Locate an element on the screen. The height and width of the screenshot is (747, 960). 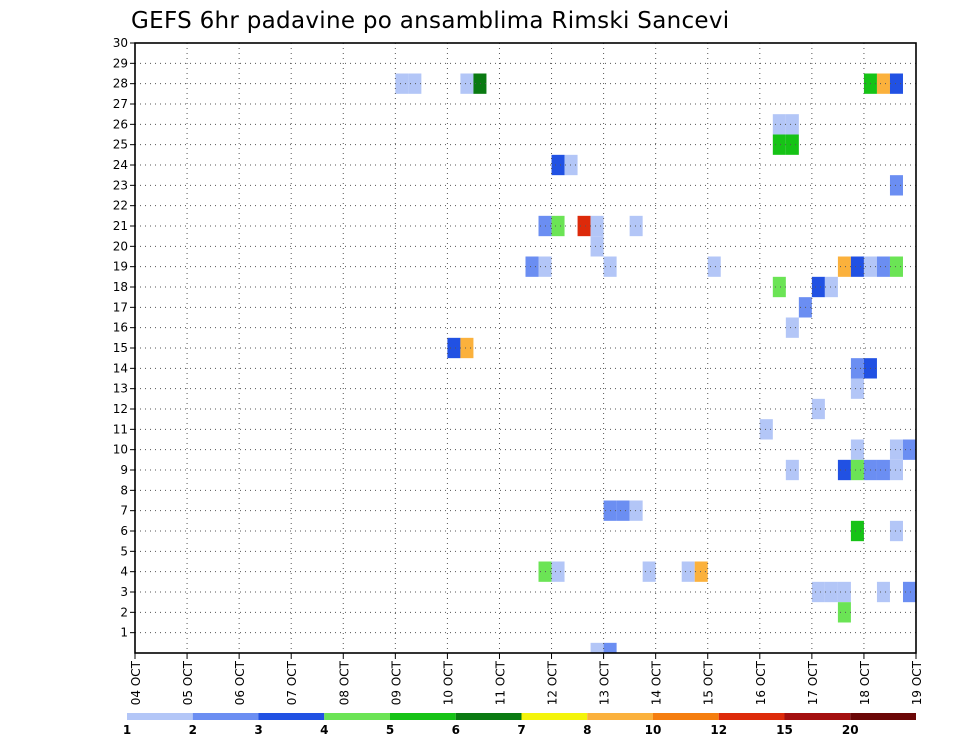
colorbar: 1 2 3 4 5 6 7 8 10 12 15 20 is located at coordinates (519, 725).